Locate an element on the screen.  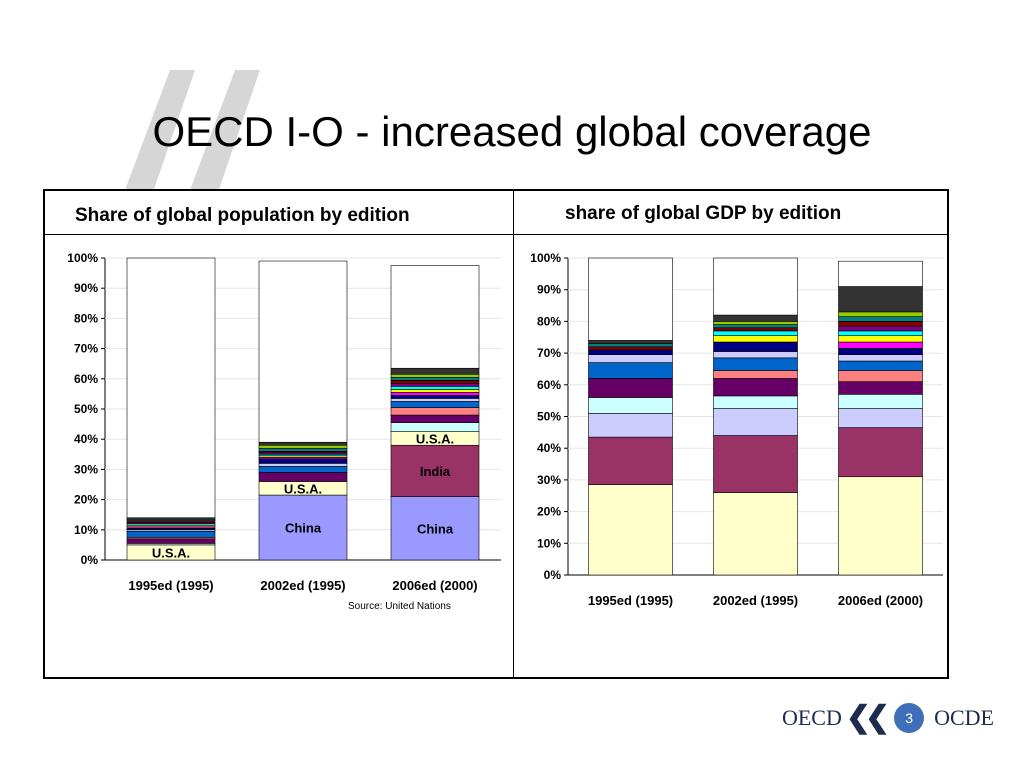
gdp-y-tick-label: 90% is located at coordinates (549, 290).